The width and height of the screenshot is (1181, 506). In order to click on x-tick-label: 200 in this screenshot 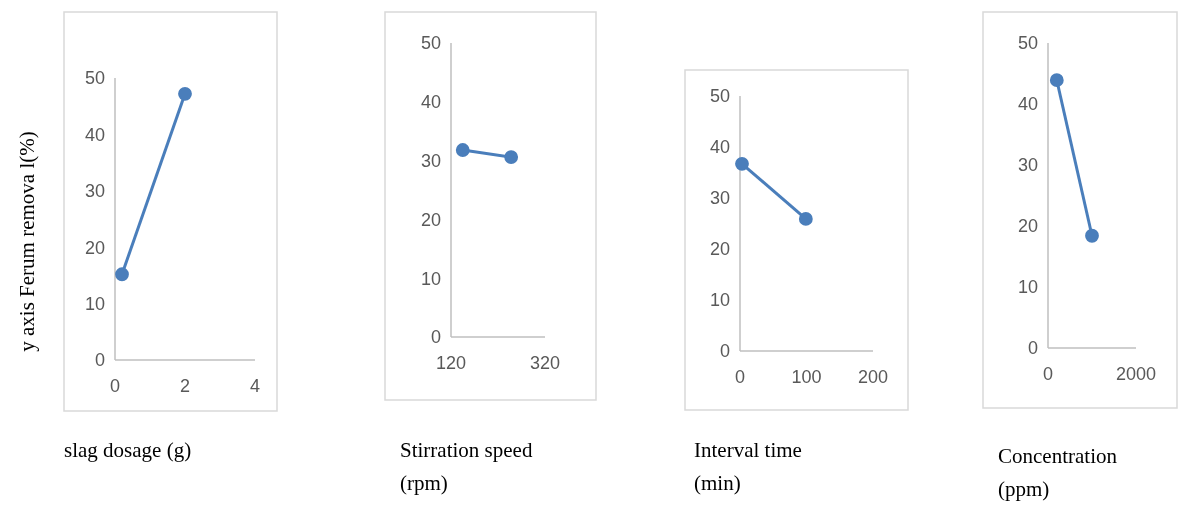, I will do `click(873, 377)`.